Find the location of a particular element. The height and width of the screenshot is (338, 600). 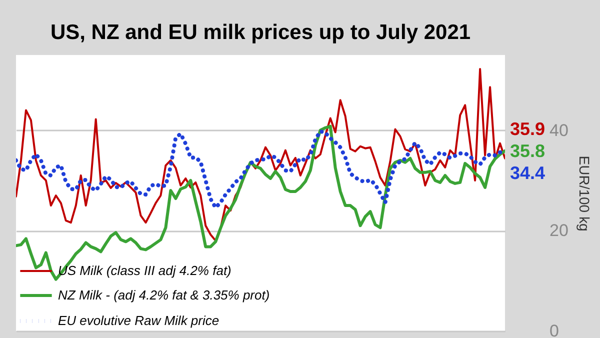

y-axis-title: EUR/100 kg is located at coordinates (584, 194).